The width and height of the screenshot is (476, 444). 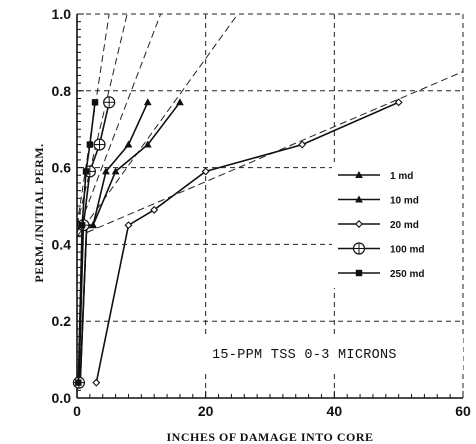 What do you see at coordinates (39, 212) in the screenshot?
I see `y-axis-title: PERM./INITIAL PERM.` at bounding box center [39, 212].